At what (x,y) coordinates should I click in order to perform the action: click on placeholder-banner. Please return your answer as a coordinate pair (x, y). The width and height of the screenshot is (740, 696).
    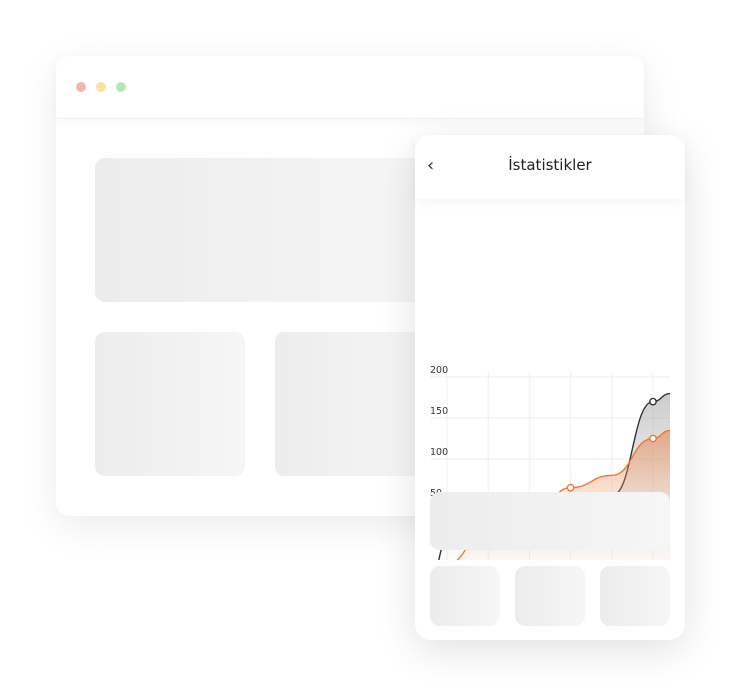
    Looking at the image, I should click on (260, 230).